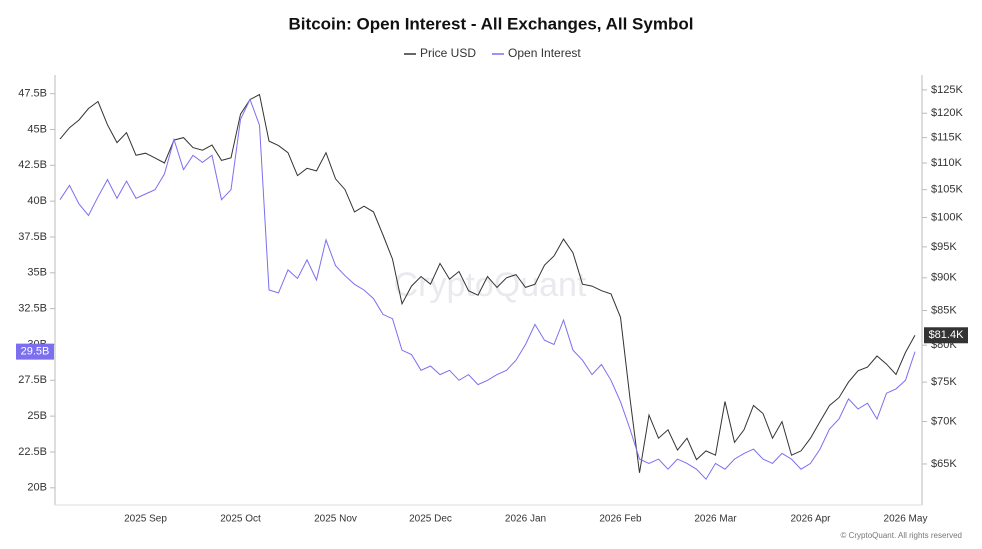 Image resolution: width=982 pixels, height=549 pixels. What do you see at coordinates (947, 90) in the screenshot?
I see `y2-tick-label: $125K` at bounding box center [947, 90].